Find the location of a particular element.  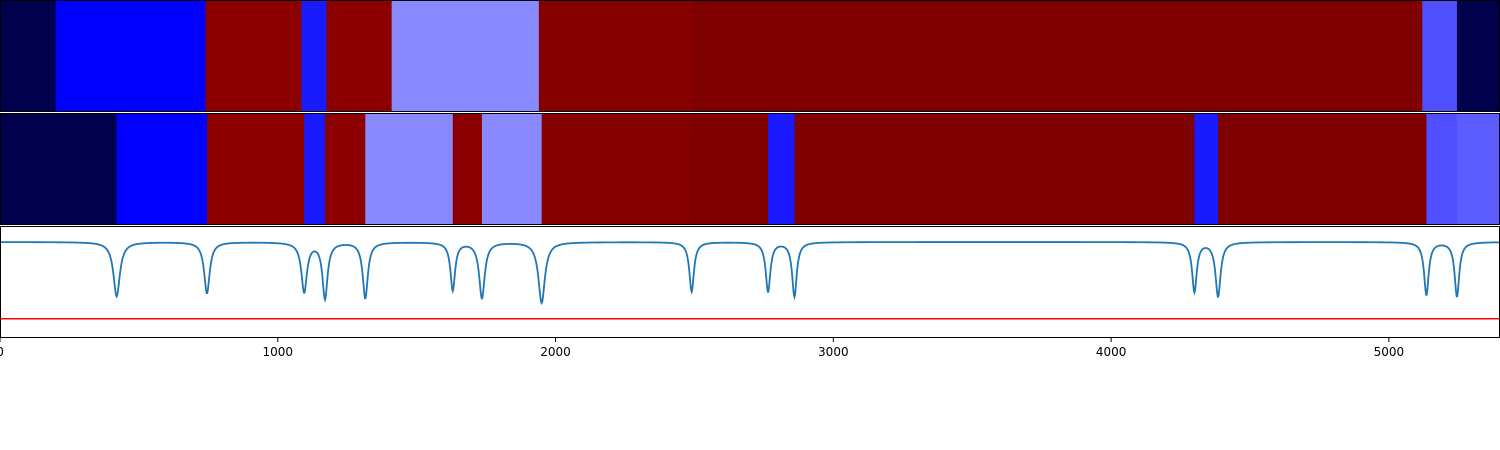

x-tick-label-3: 2000 is located at coordinates (555, 352).